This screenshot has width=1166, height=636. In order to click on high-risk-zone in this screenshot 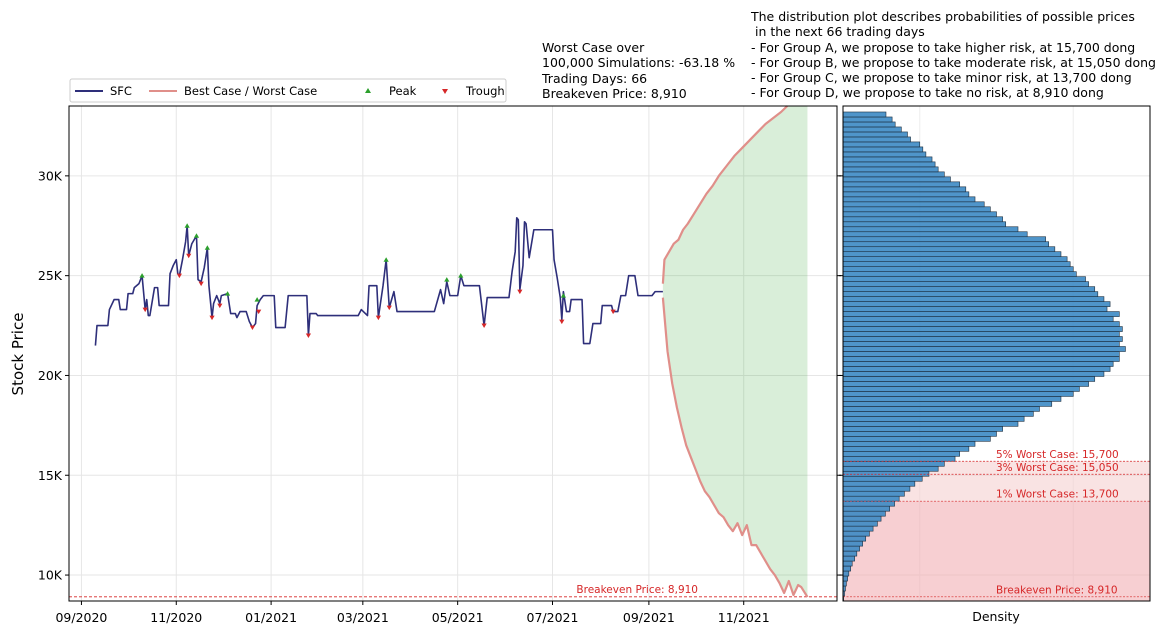, I will do `click(996, 551)`.